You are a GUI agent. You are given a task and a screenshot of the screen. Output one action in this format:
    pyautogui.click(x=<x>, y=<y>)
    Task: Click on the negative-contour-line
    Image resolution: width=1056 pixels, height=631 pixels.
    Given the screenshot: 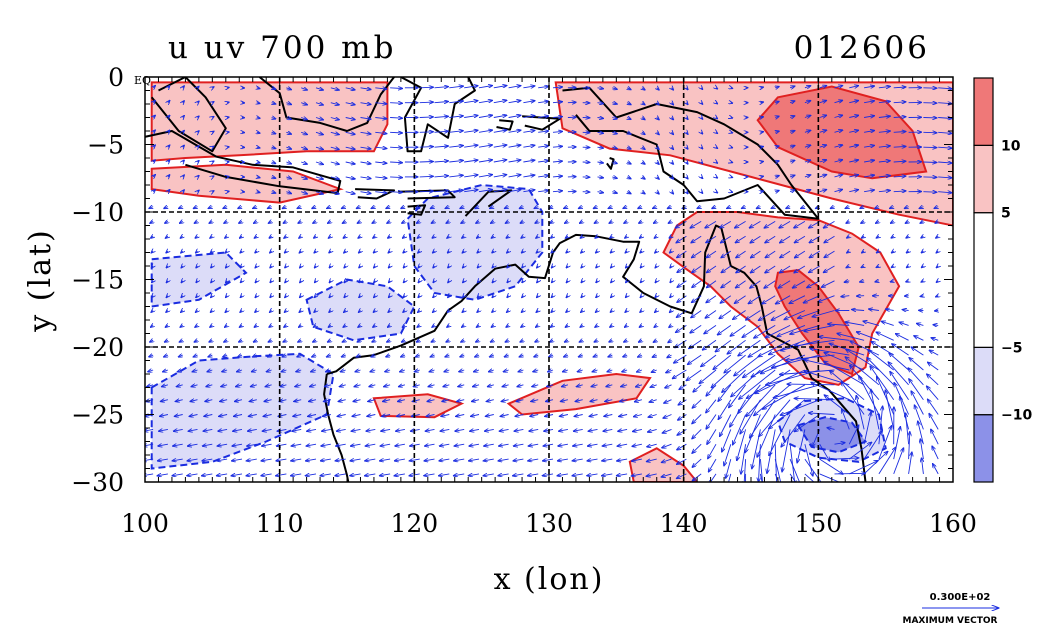 What is the action you would take?
    pyautogui.click(x=242, y=411)
    